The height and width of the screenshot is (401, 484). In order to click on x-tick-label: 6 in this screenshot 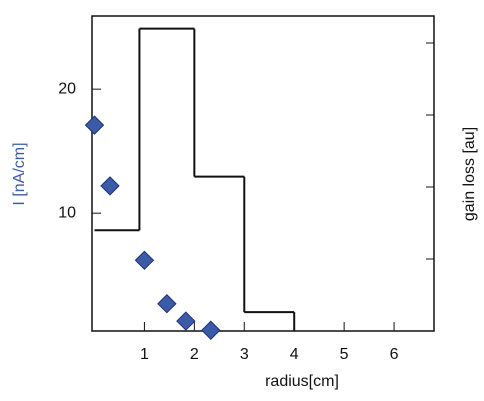, I will do `click(394, 354)`.